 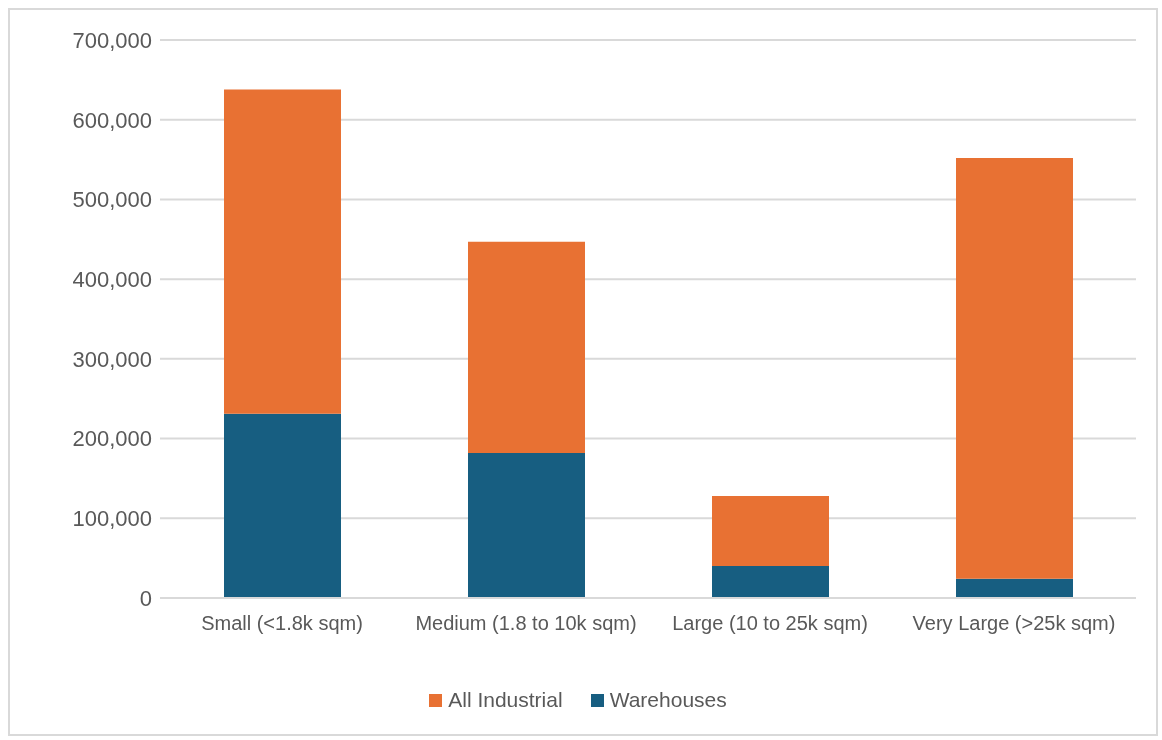 I want to click on legend-label: Warehouses, so click(x=667, y=700).